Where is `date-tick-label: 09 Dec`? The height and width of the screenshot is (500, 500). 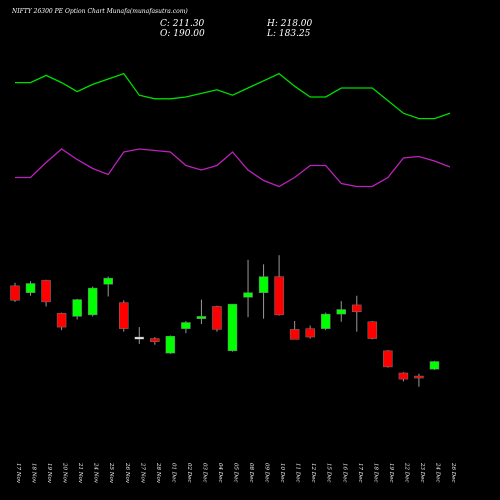
date-tick-label: 09 Dec is located at coordinates (267, 473).